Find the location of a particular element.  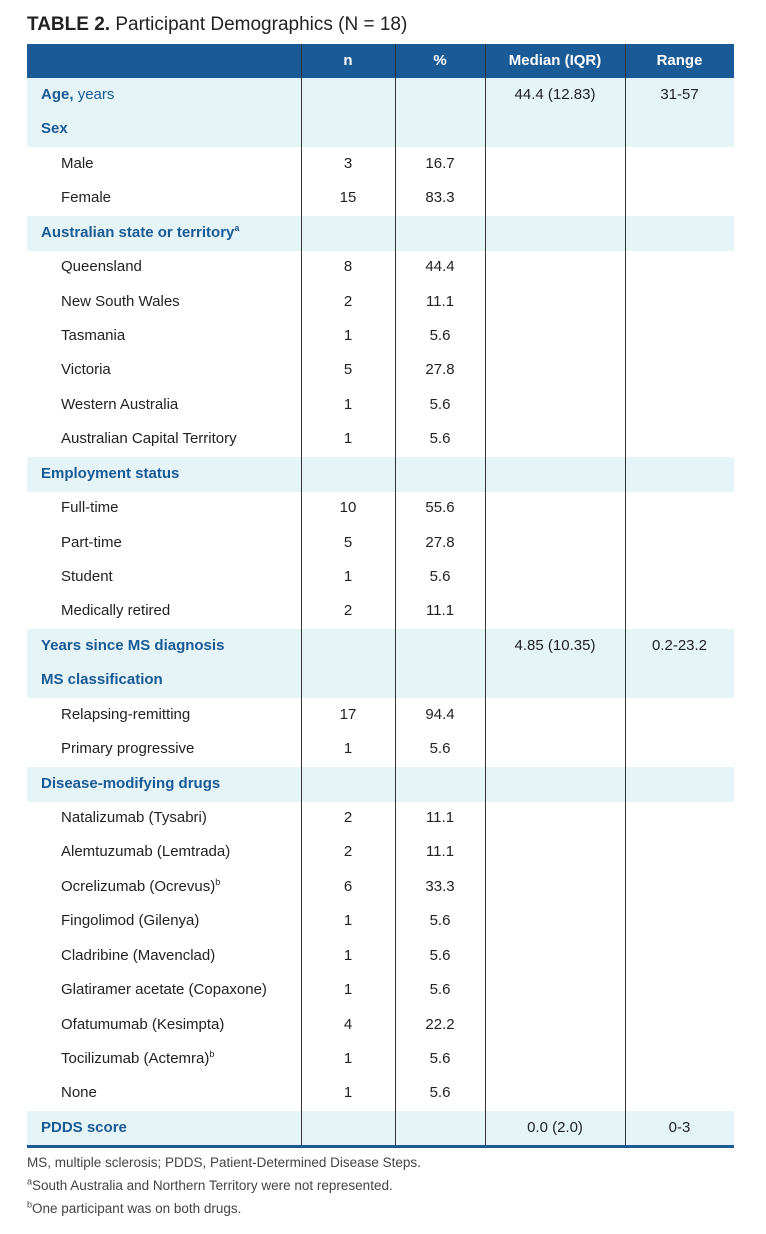

title-text: Participant Demographics (N = 18) is located at coordinates (261, 24).